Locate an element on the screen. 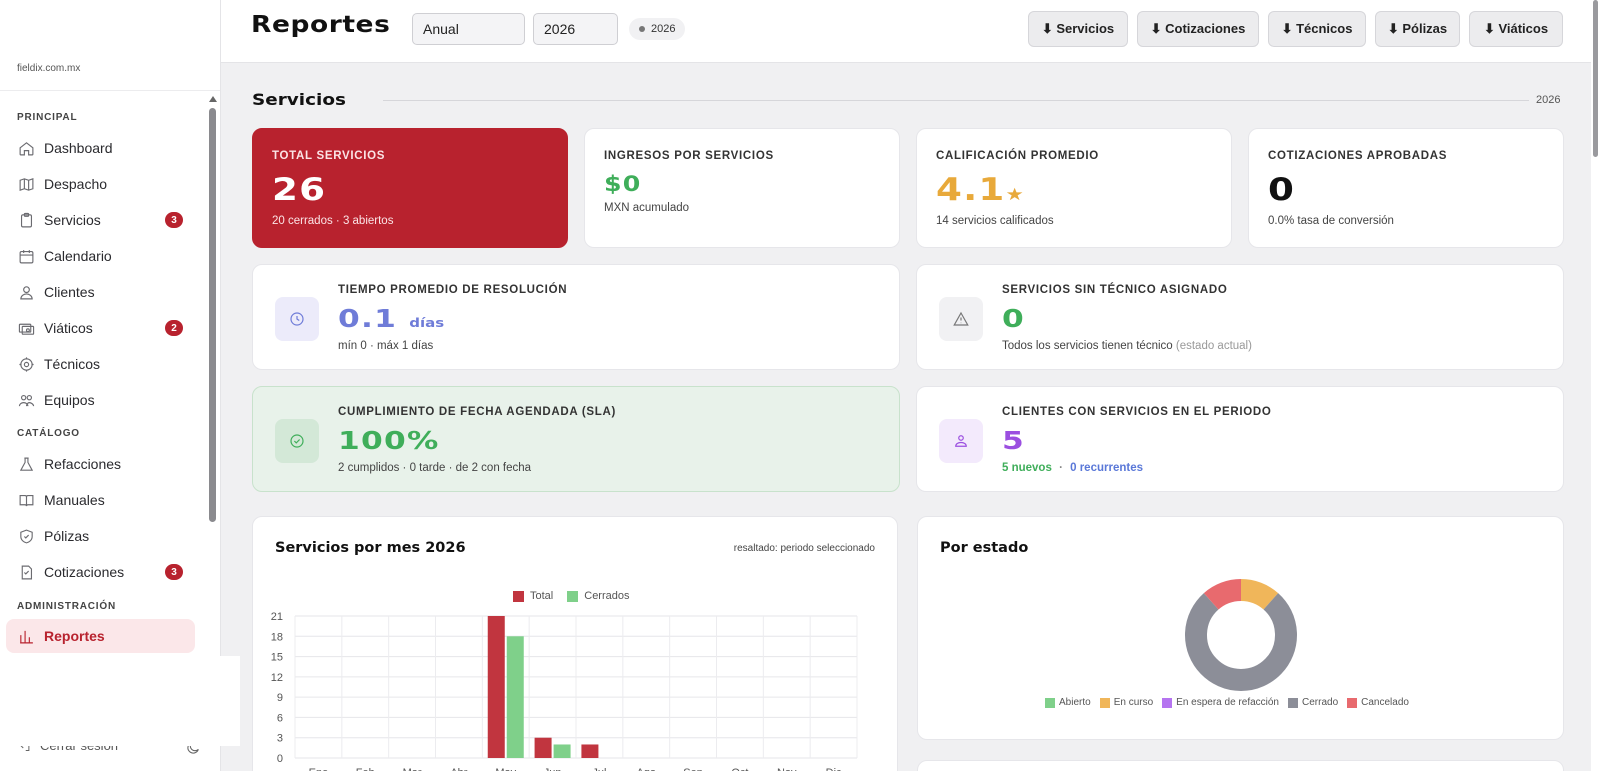 This screenshot has width=1600, height=771. calendar-icon is located at coordinates (26, 256).